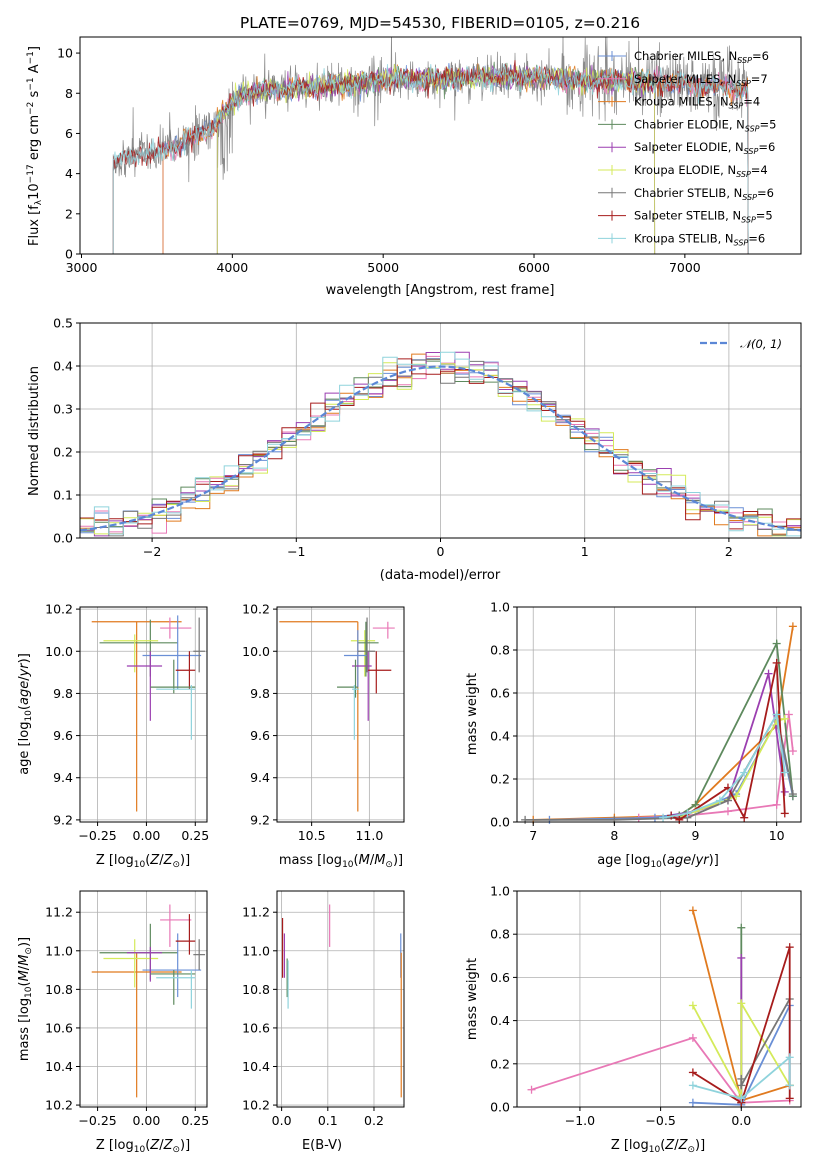  I want to click on y-tick-label: 11.2, so click(59, 912).